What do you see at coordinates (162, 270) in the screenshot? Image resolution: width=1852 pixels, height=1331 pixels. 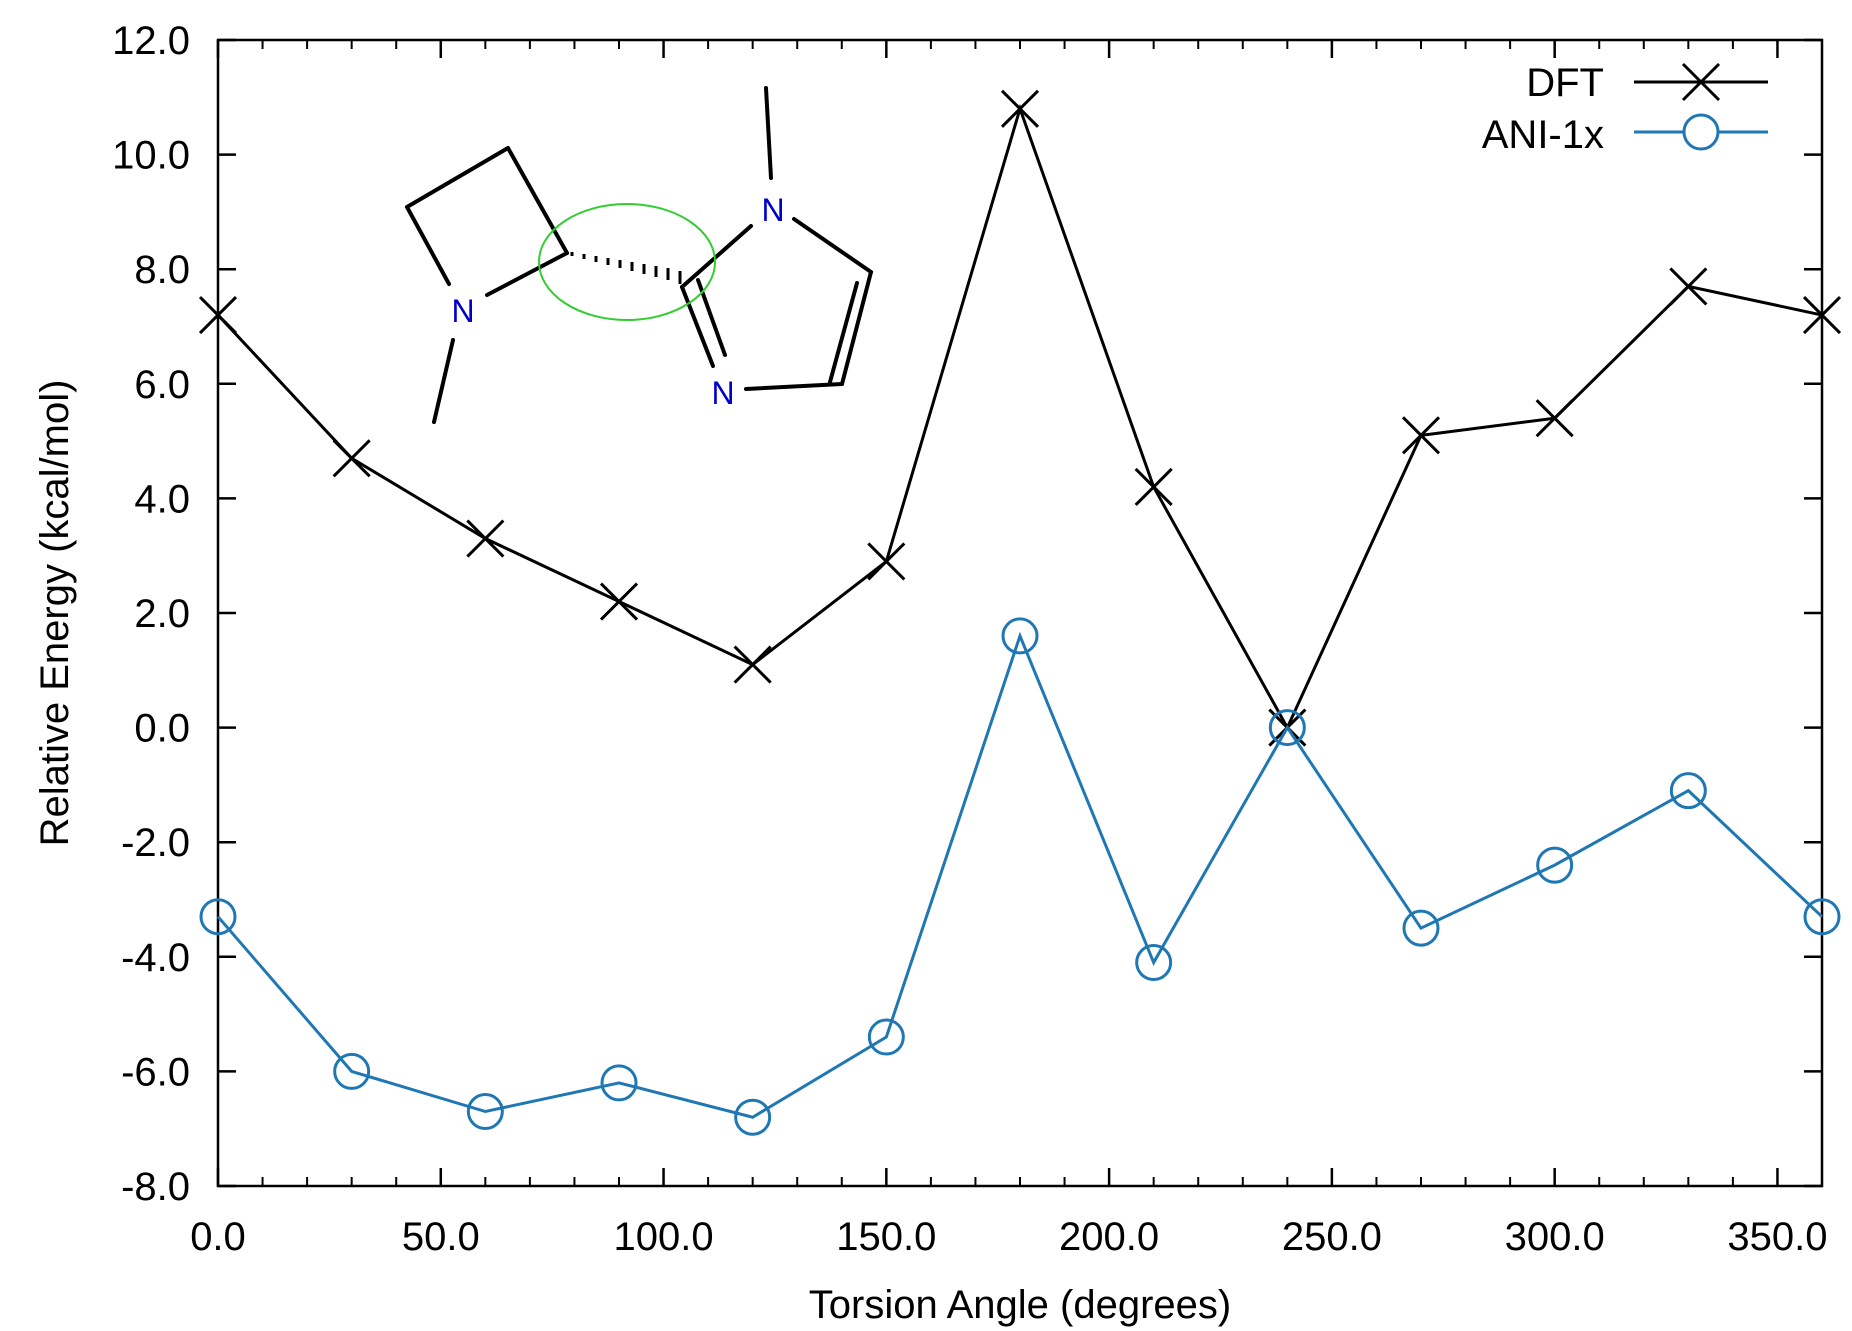 I see `y-tick-label: 8.0` at bounding box center [162, 270].